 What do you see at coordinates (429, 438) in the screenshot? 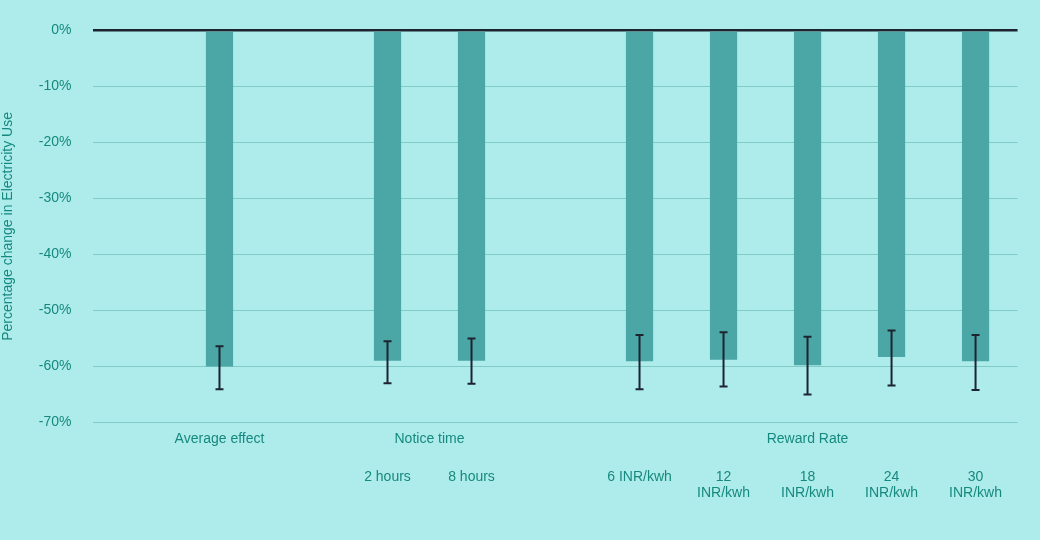
I see `text: Notice time` at bounding box center [429, 438].